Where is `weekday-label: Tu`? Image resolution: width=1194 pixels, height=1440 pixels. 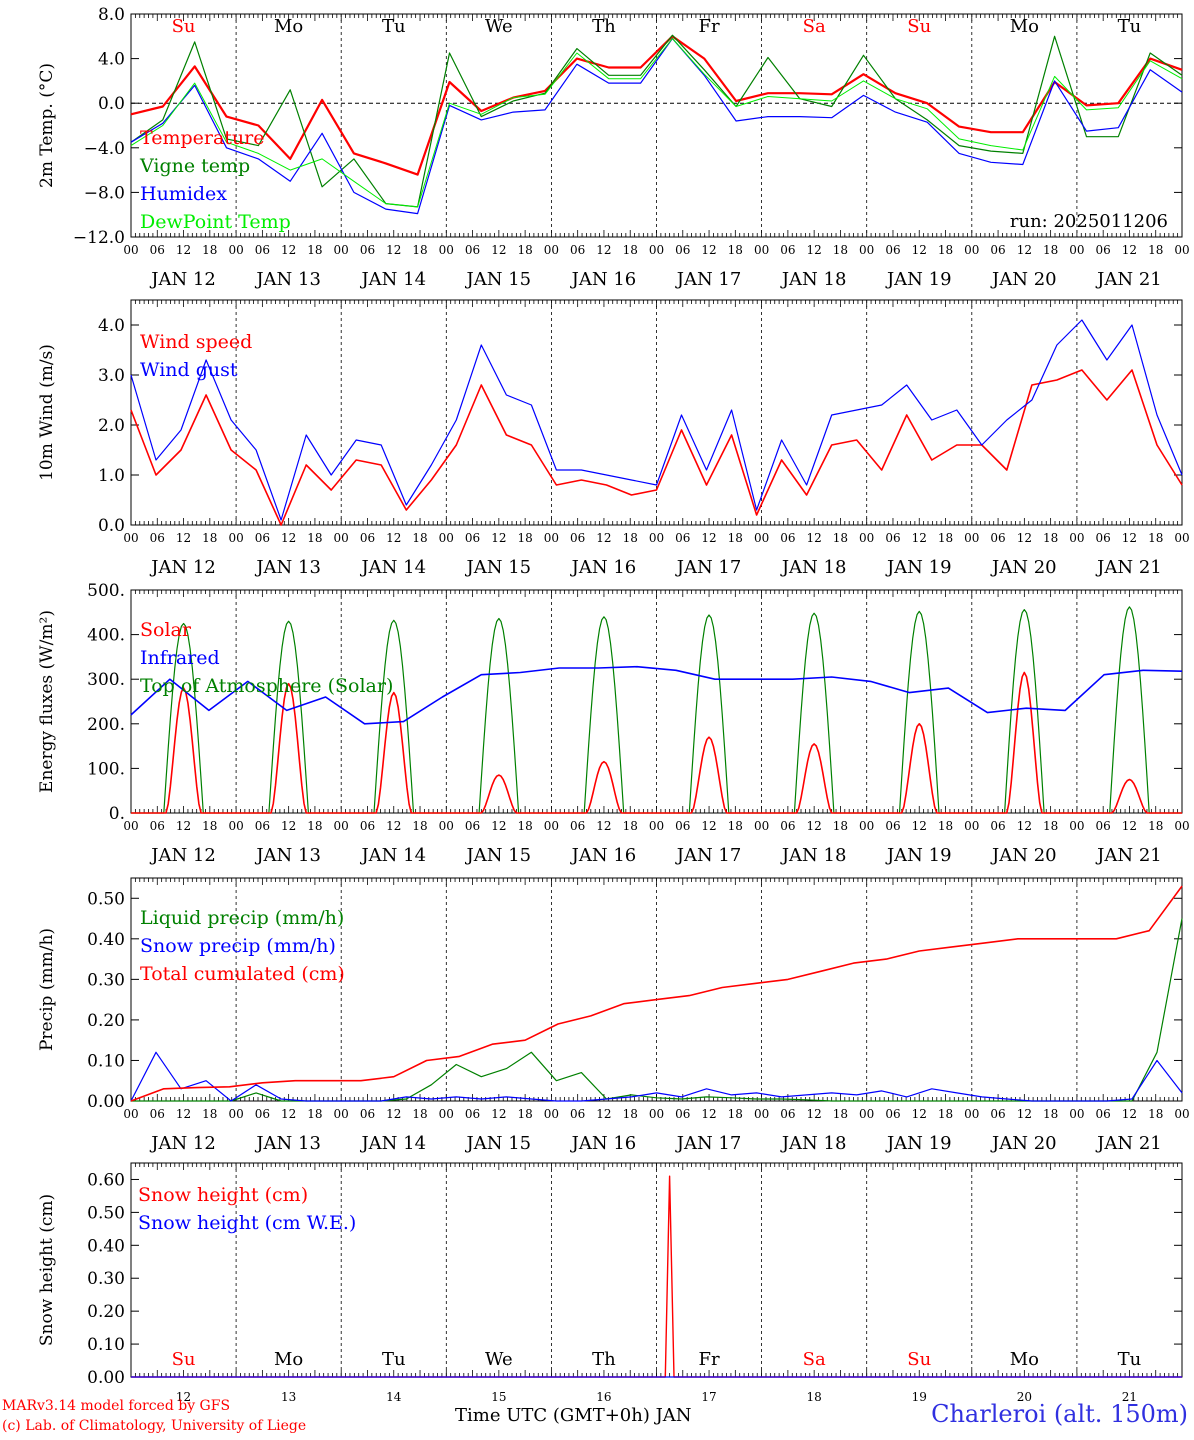
weekday-label: Tu is located at coordinates (394, 1359).